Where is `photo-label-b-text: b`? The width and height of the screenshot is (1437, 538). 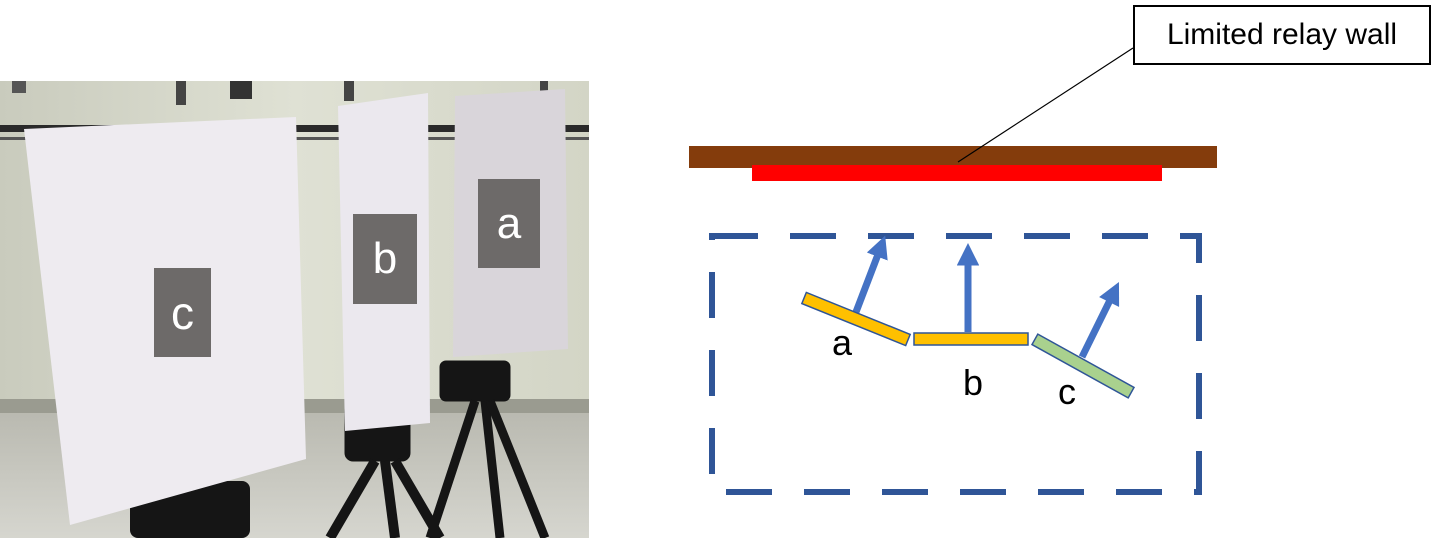
photo-label-b-text: b is located at coordinates (385, 258).